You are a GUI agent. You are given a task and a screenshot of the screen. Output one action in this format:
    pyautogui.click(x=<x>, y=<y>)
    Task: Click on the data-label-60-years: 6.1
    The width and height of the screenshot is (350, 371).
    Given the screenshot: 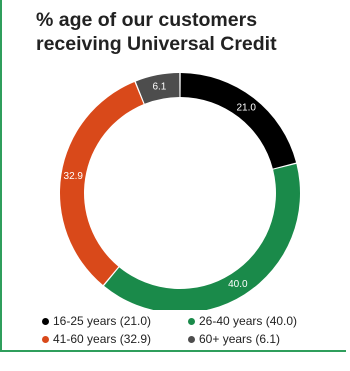 What is the action you would take?
    pyautogui.click(x=159, y=87)
    